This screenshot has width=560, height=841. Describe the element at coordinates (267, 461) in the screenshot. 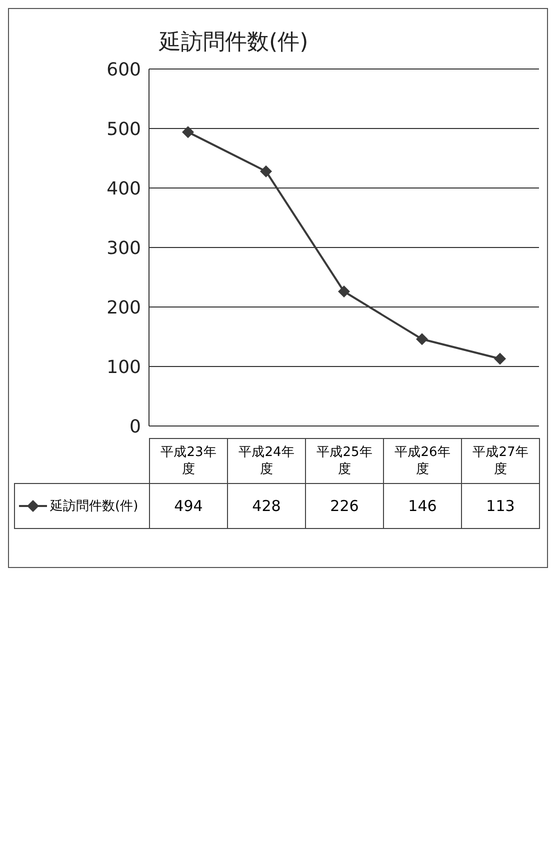

I see `x-tick-label: 平成24年度` at that location.